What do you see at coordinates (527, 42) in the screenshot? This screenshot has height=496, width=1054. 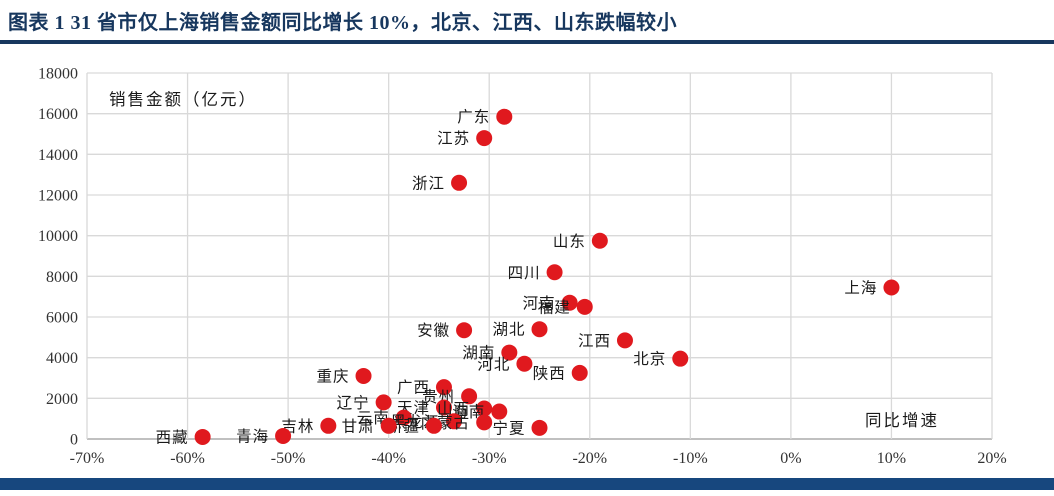 I see `title-underline` at bounding box center [527, 42].